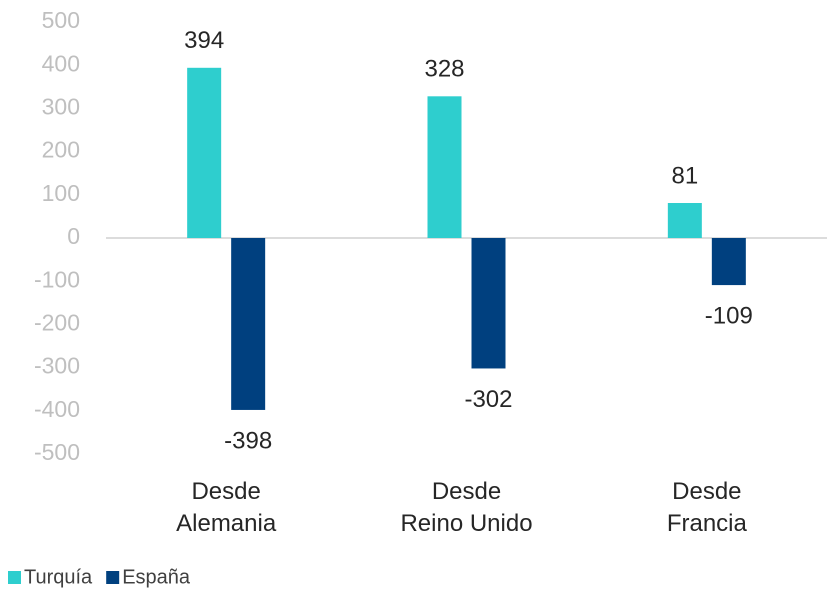  Describe the element at coordinates (466, 507) in the screenshot. I see `x-tick-label: Desde Reino Unido` at that location.